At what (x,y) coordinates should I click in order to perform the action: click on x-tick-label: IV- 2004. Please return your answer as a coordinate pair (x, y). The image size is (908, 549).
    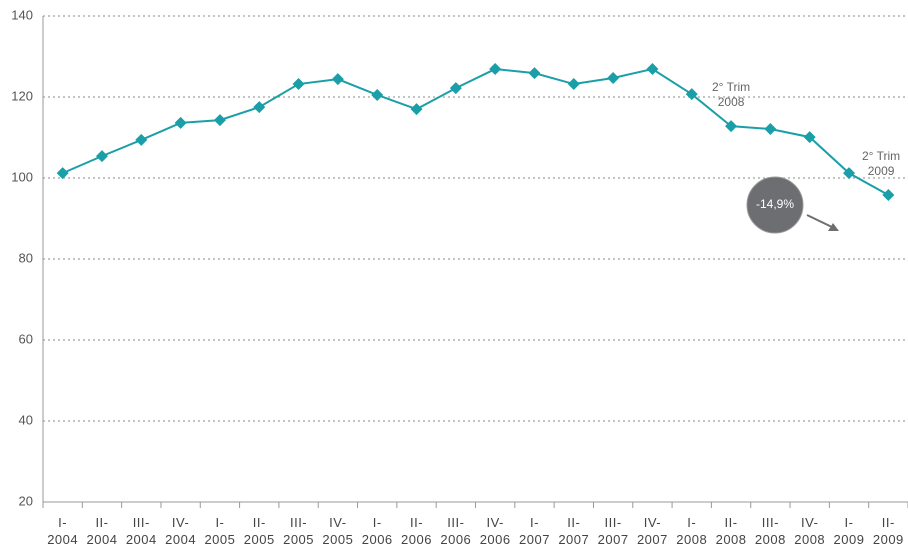
    Looking at the image, I should click on (181, 531).